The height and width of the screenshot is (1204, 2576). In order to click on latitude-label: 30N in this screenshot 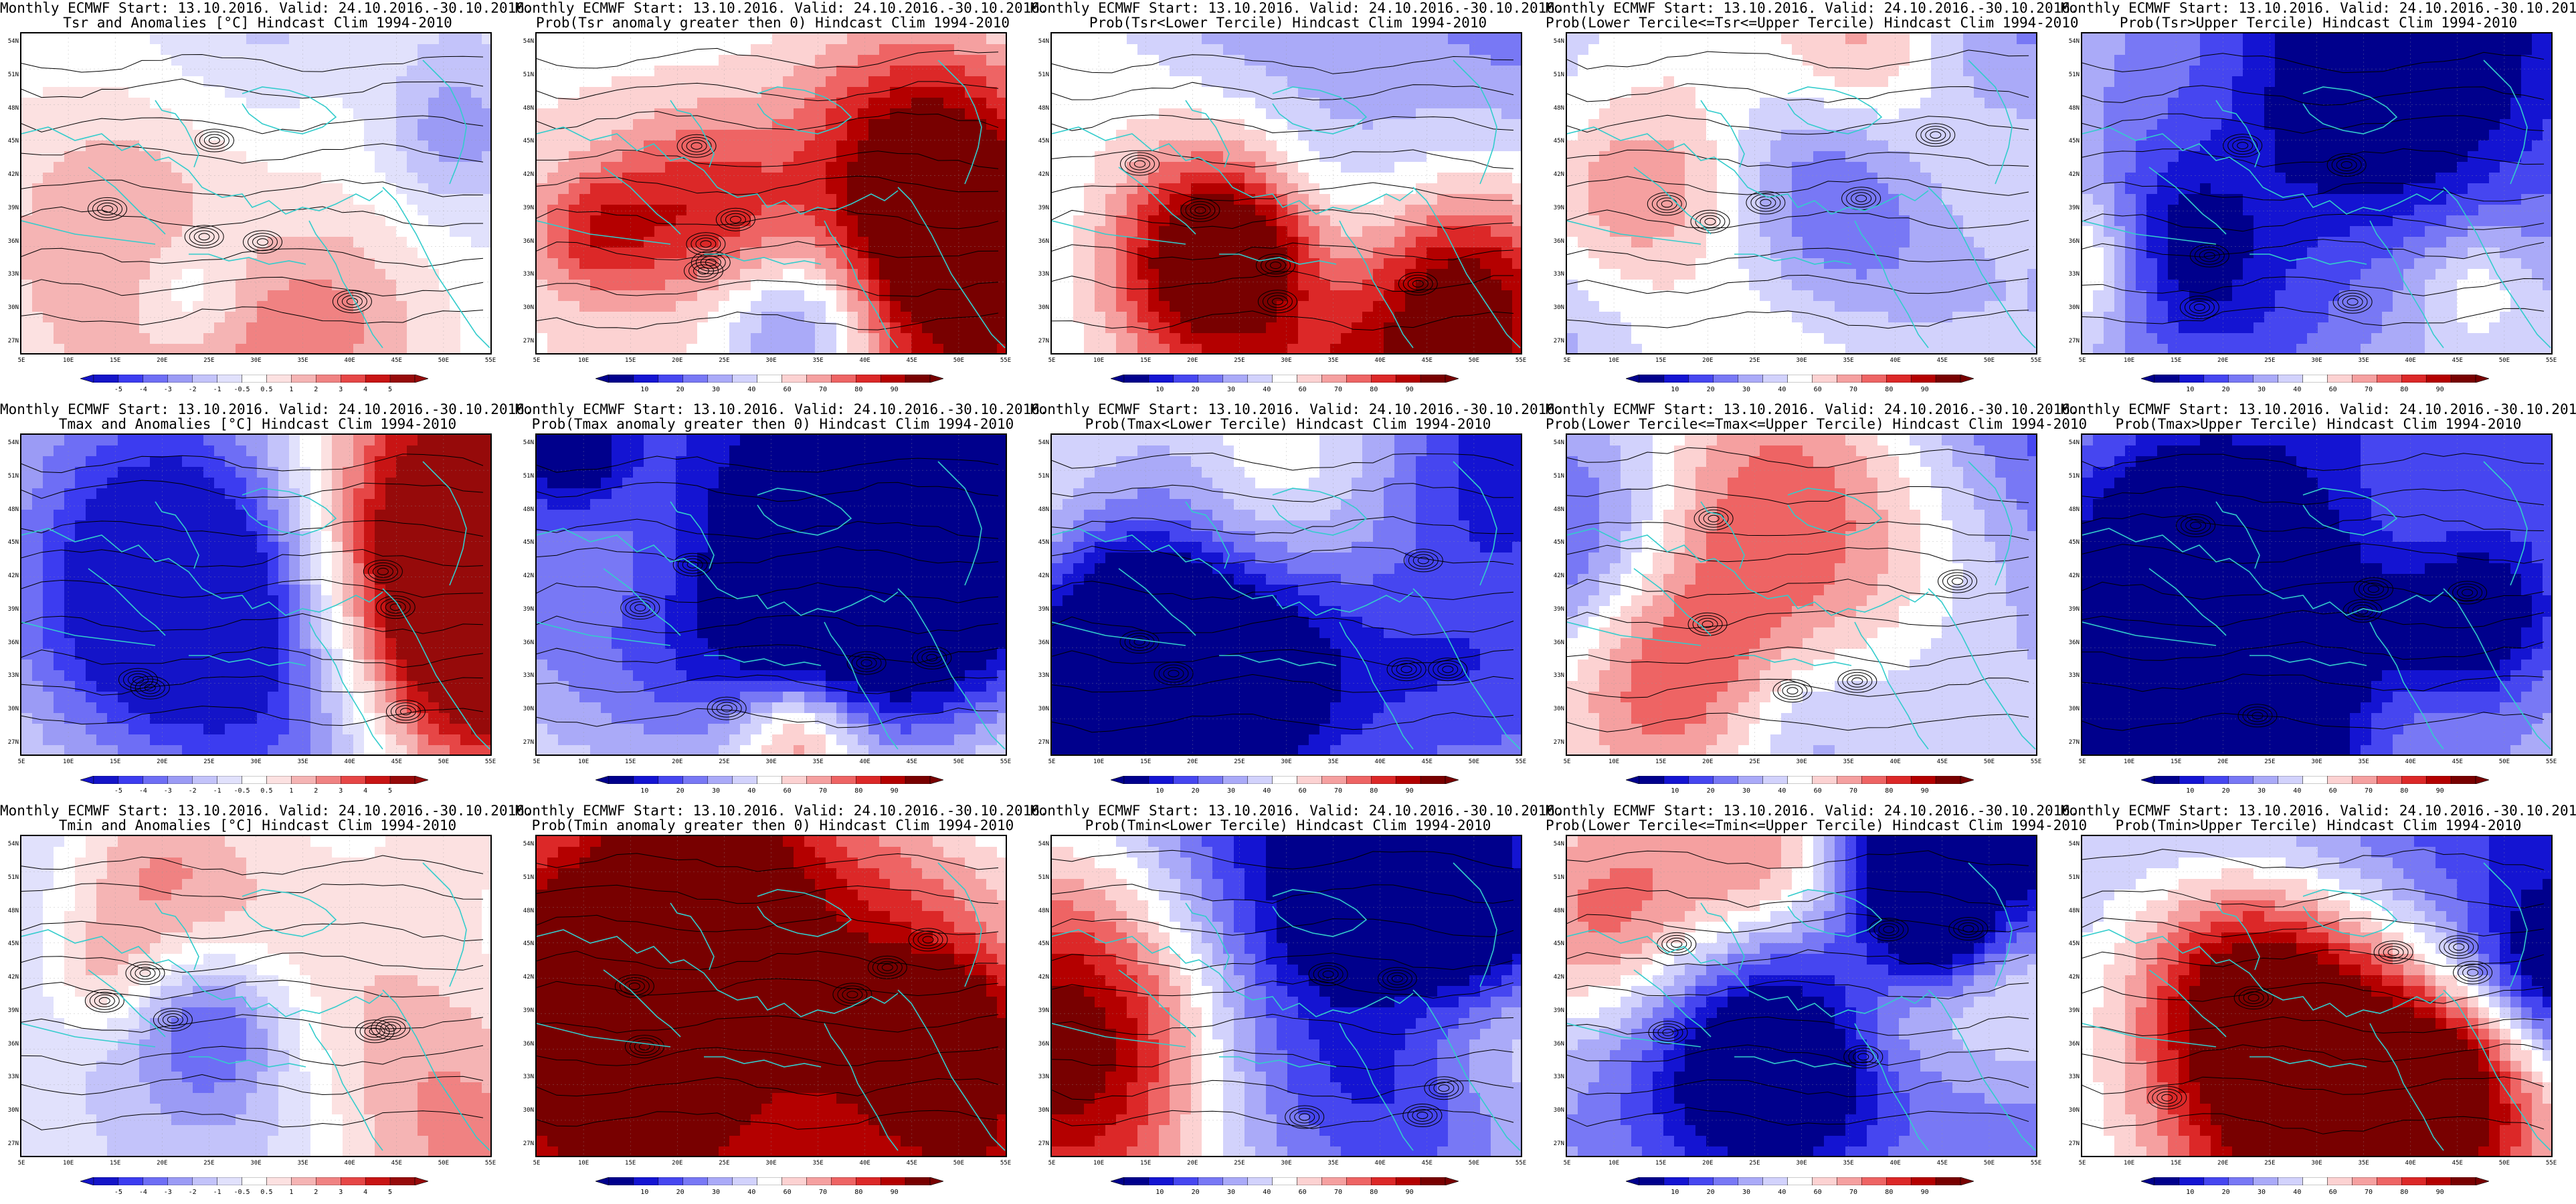, I will do `click(1555, 308)`.